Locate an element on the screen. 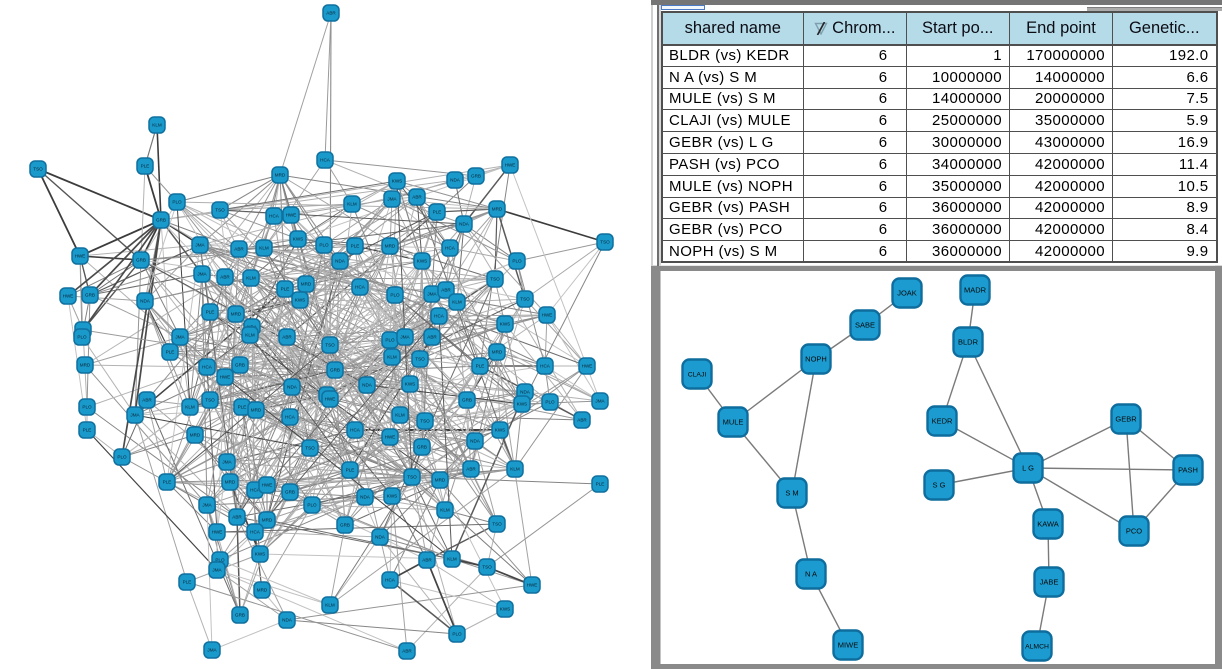 The height and width of the screenshot is (669, 1222). svg-text: MIWE is located at coordinates (848, 645).